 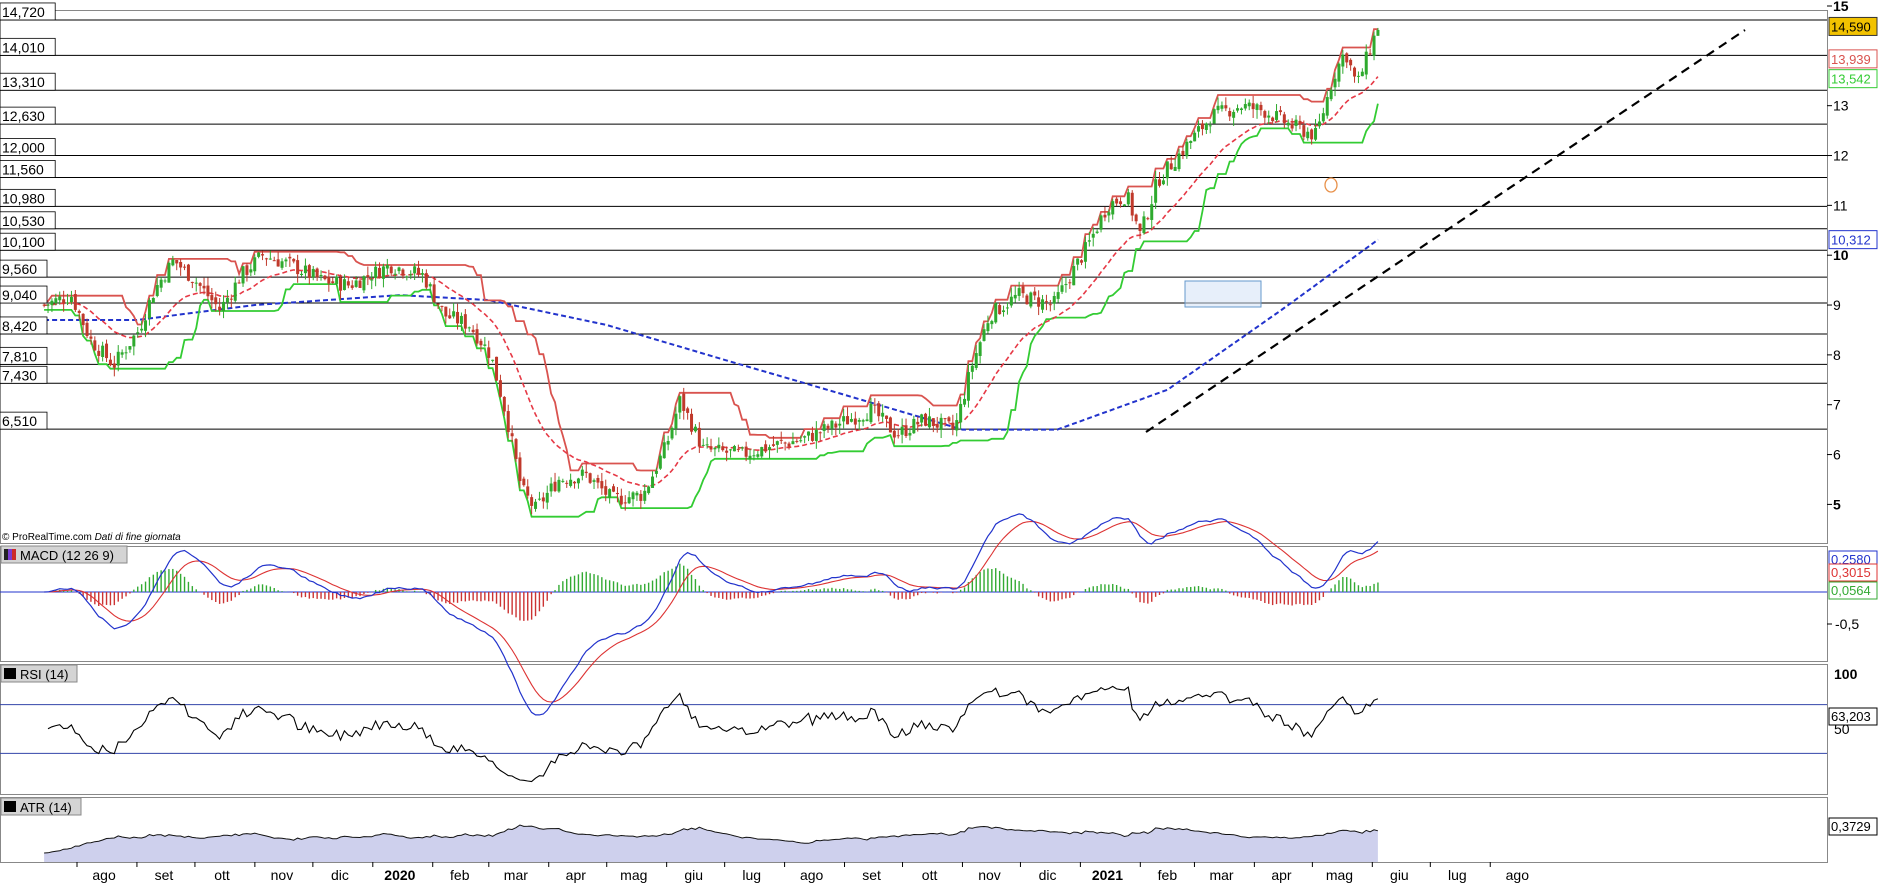 I want to click on atr-title: ATR (14), so click(x=41, y=806).